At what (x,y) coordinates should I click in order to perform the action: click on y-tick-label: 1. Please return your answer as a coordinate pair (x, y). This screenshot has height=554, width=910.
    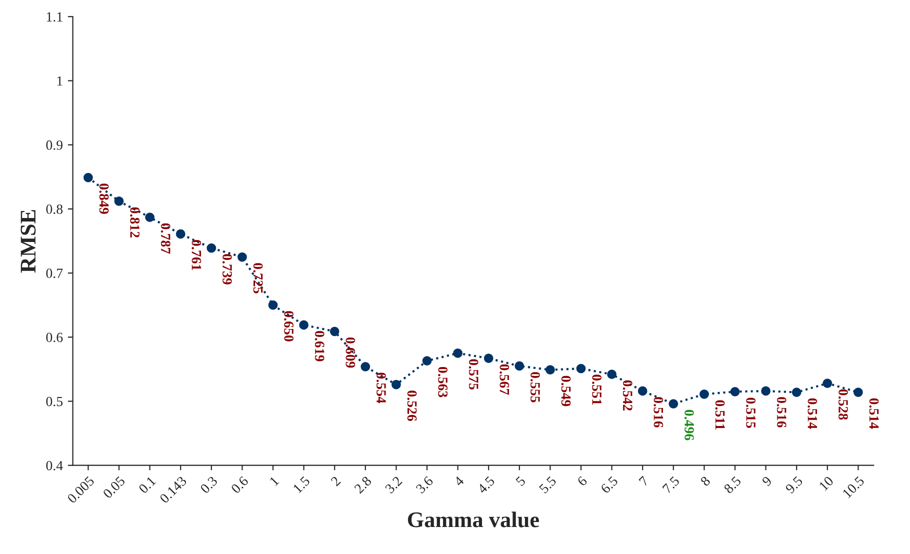
    Looking at the image, I should click on (59, 81).